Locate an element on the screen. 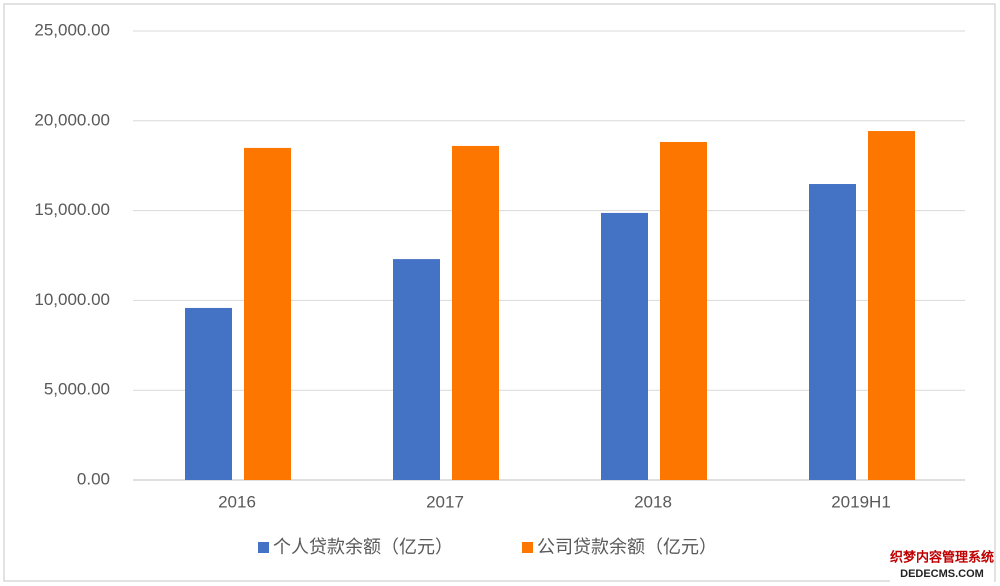 The height and width of the screenshot is (586, 1000). legend-label: 个人贷款余额（亿元） is located at coordinates (363, 547).